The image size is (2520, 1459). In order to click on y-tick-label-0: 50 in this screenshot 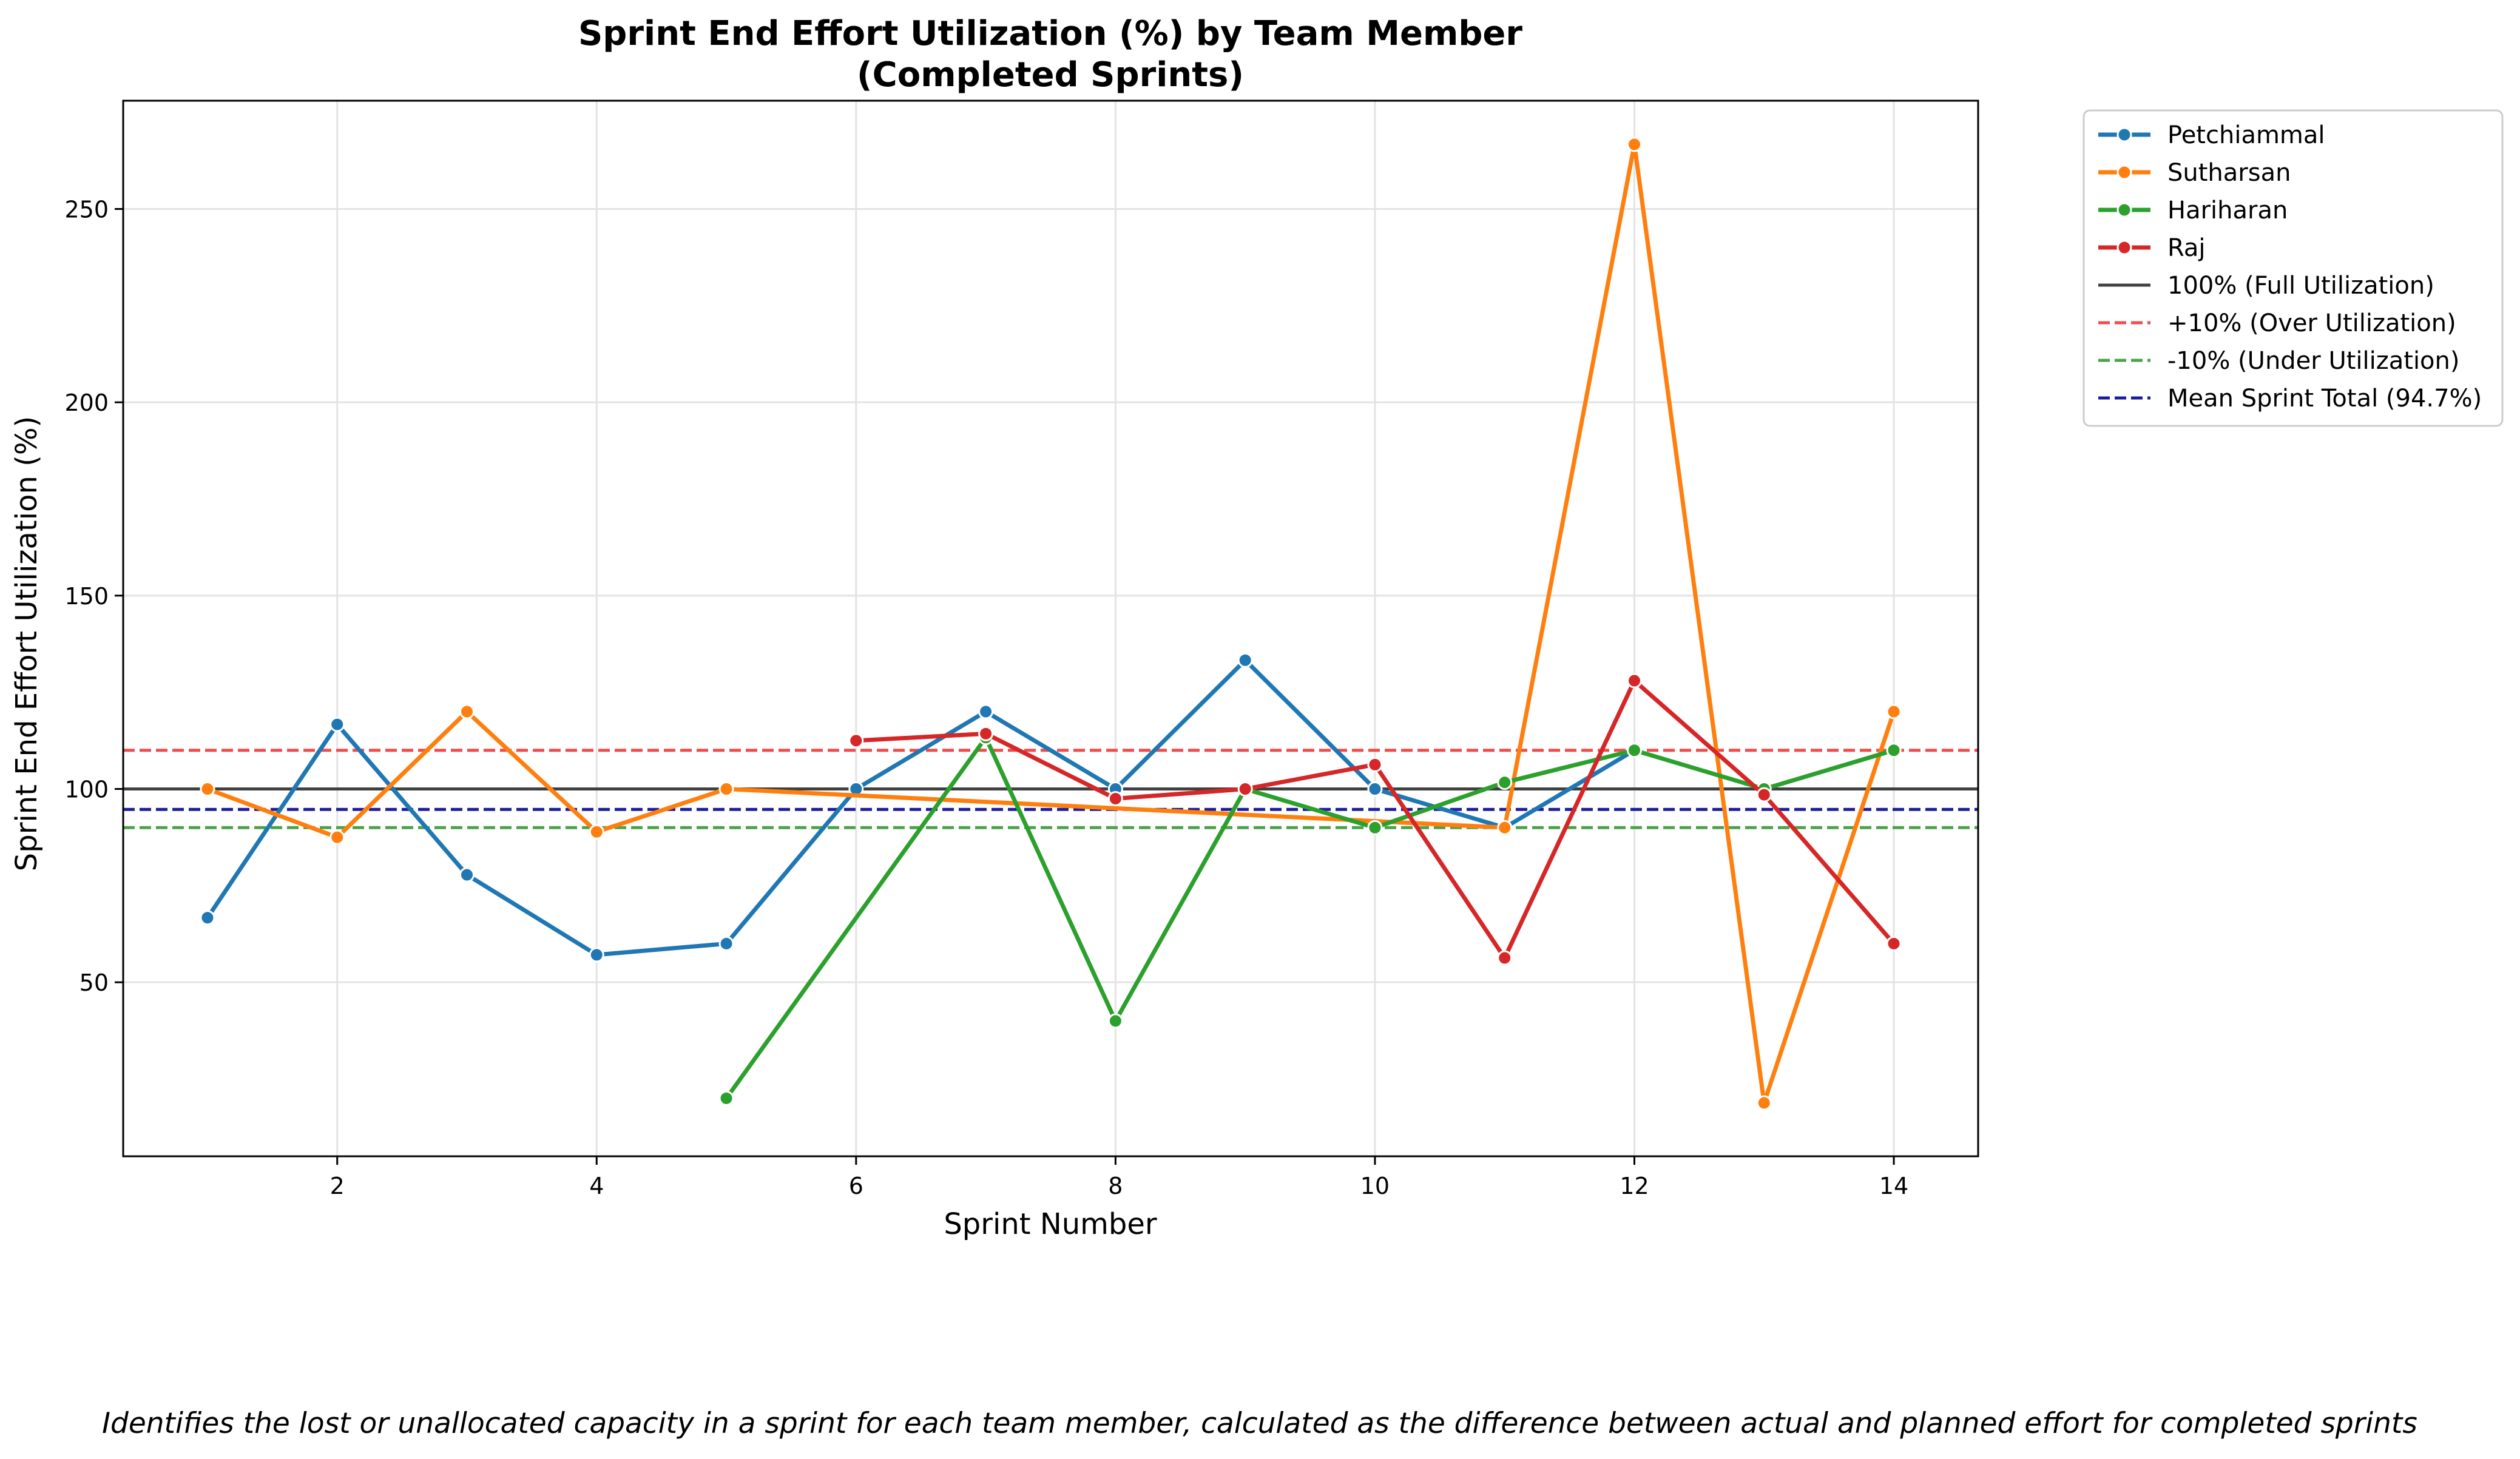, I will do `click(94, 982)`.